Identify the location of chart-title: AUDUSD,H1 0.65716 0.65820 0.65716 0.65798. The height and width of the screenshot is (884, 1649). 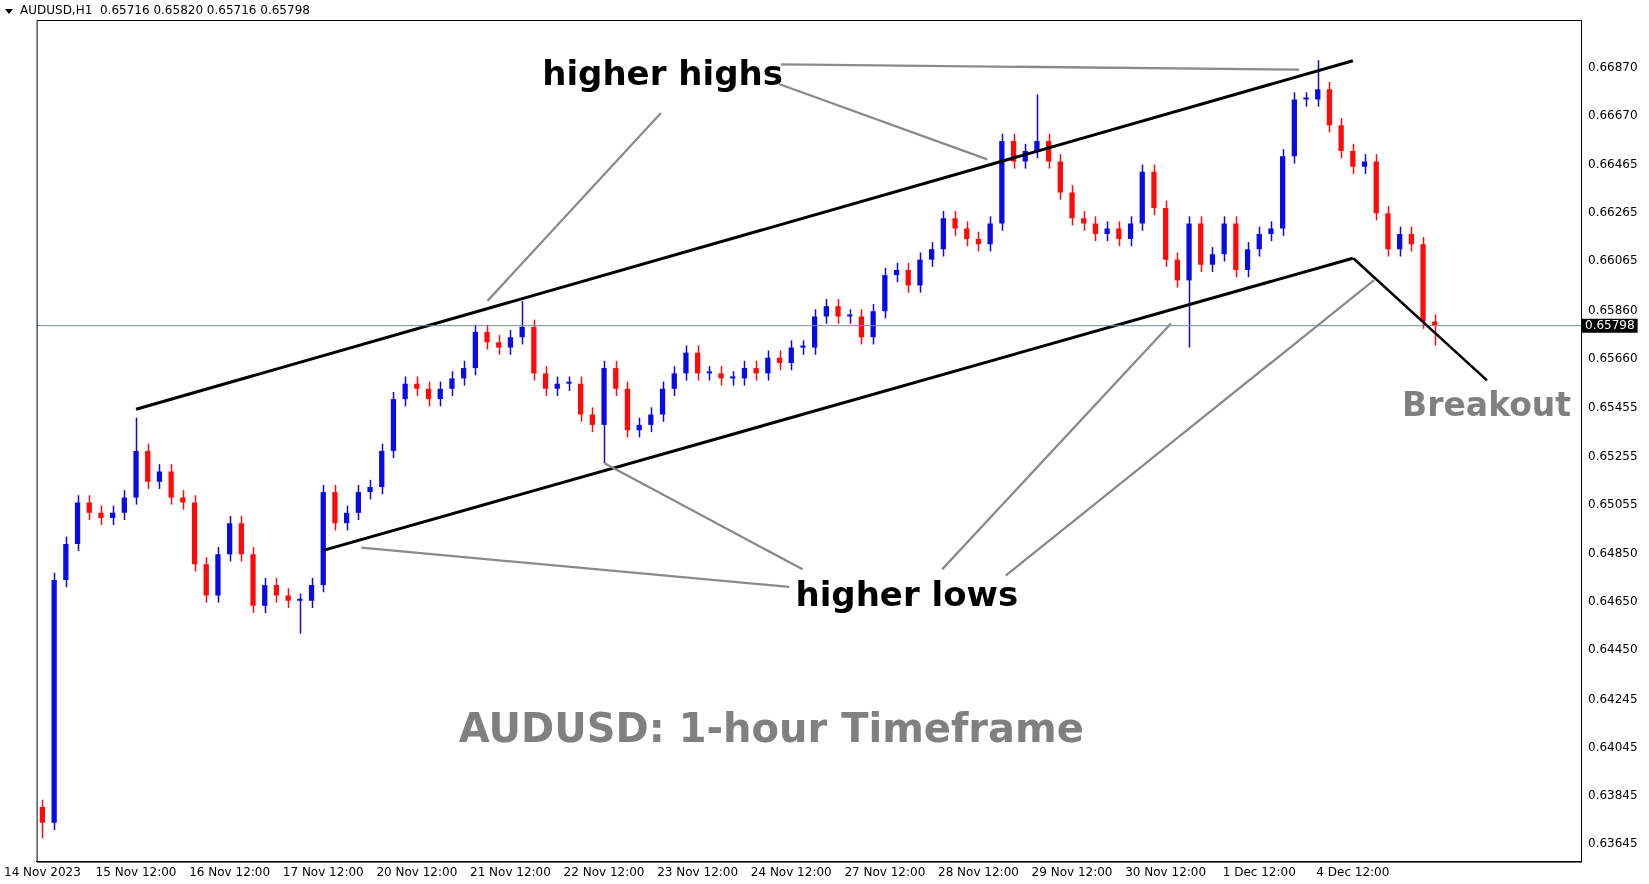
(165, 10).